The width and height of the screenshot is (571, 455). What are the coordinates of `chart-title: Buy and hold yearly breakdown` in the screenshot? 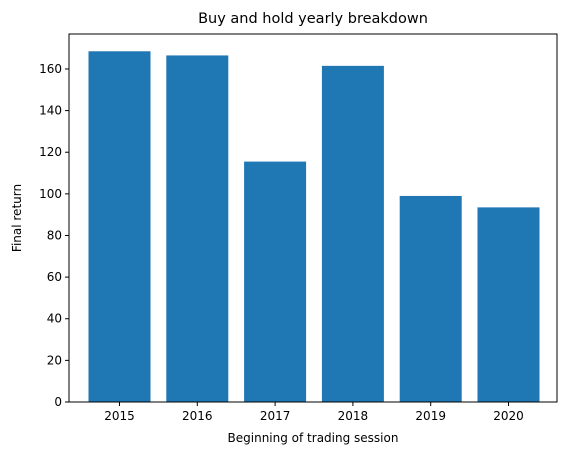 It's located at (313, 19).